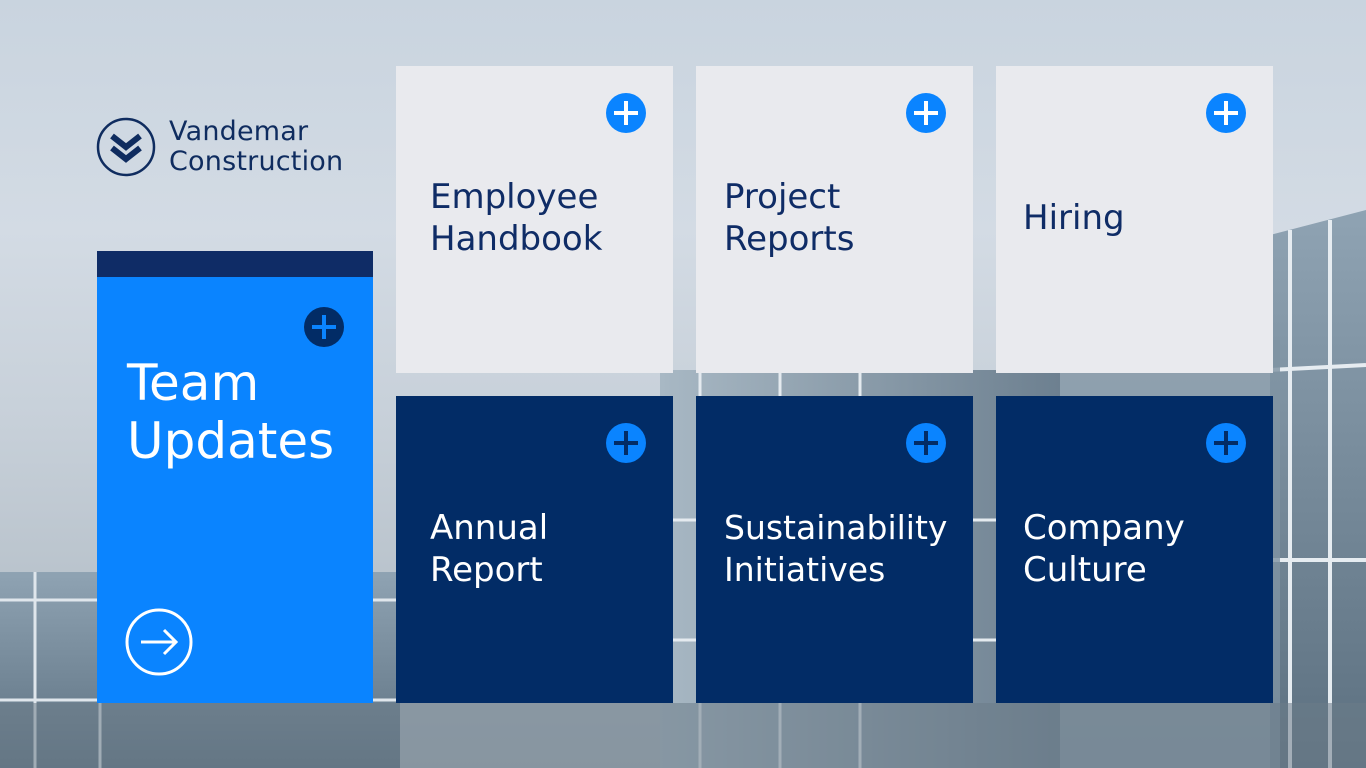 This screenshot has height=768, width=1366. What do you see at coordinates (1085, 570) in the screenshot?
I see `tile-title-line2: Culture` at bounding box center [1085, 570].